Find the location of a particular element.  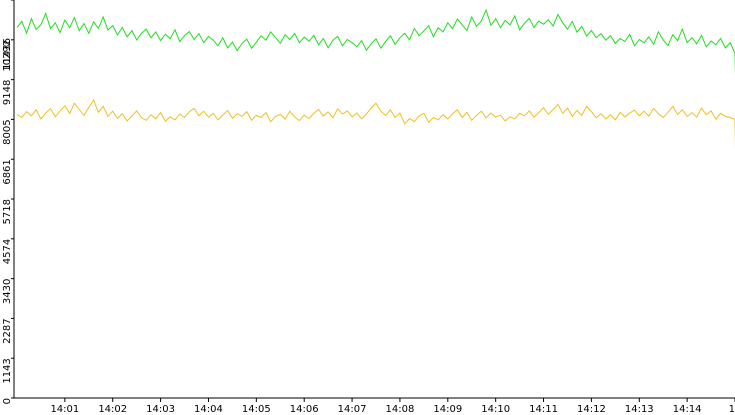

x-tick-label: 14 is located at coordinates (732, 409).